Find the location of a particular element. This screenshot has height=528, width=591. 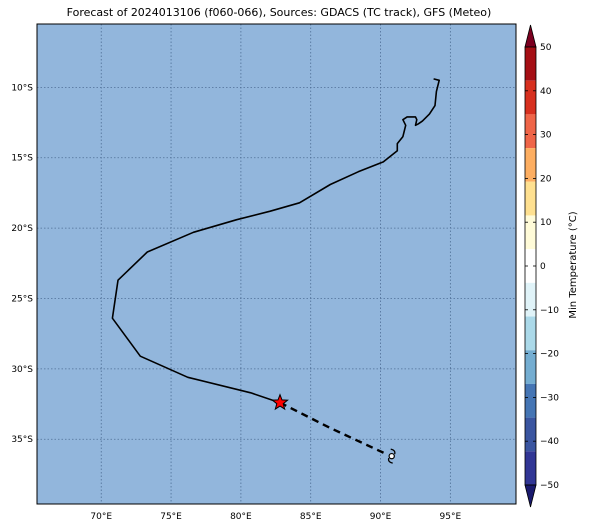

colorbar-tick-label: −50 is located at coordinates (549, 486).